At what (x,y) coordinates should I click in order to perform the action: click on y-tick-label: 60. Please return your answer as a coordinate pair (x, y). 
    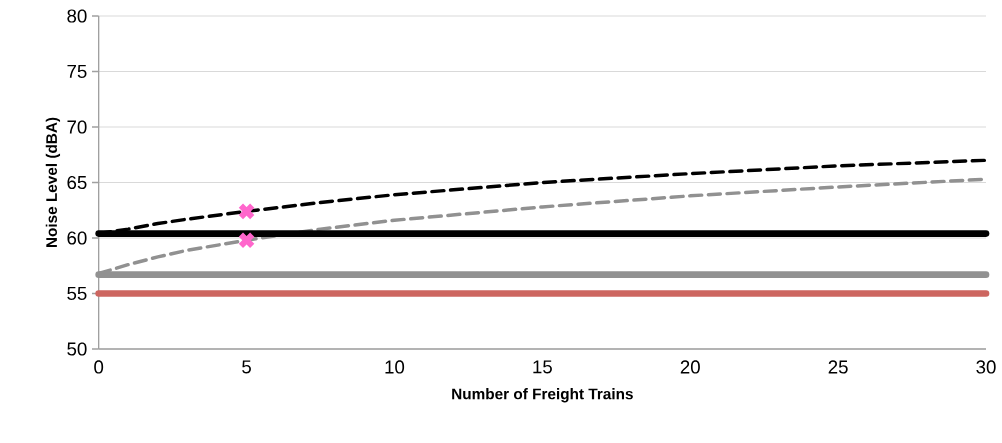
    Looking at the image, I should click on (77, 238).